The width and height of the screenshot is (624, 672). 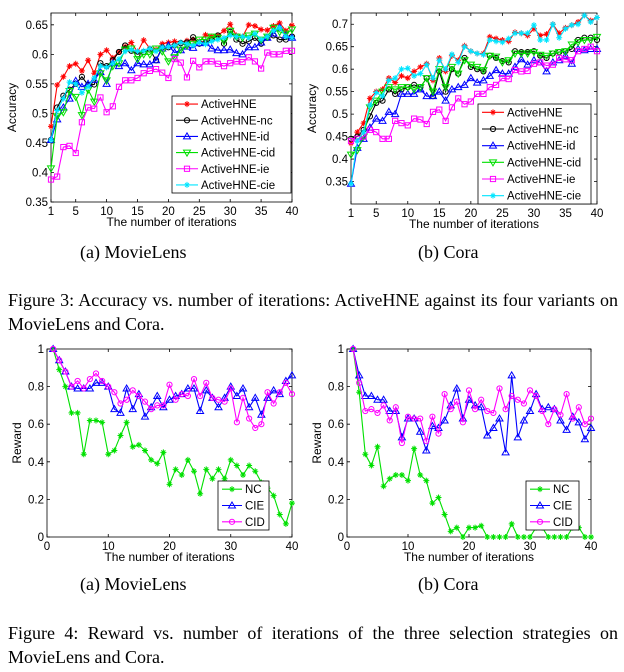 What do you see at coordinates (225, 186) in the screenshot?
I see `legend-item: ActiveHNE-cie` at bounding box center [225, 186].